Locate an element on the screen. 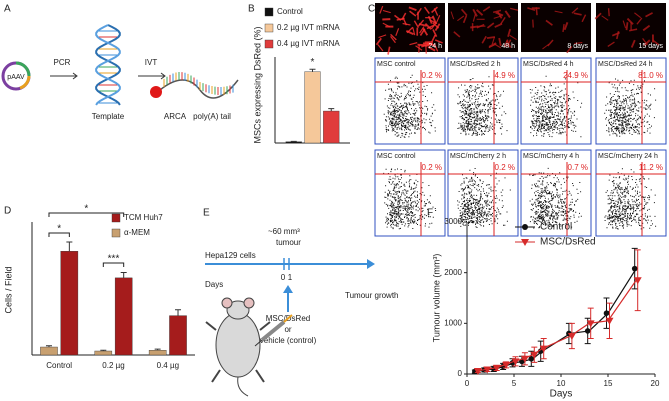  flow-plot: MSC/DsRed 4 h 24.9 % is located at coordinates (556, 101).